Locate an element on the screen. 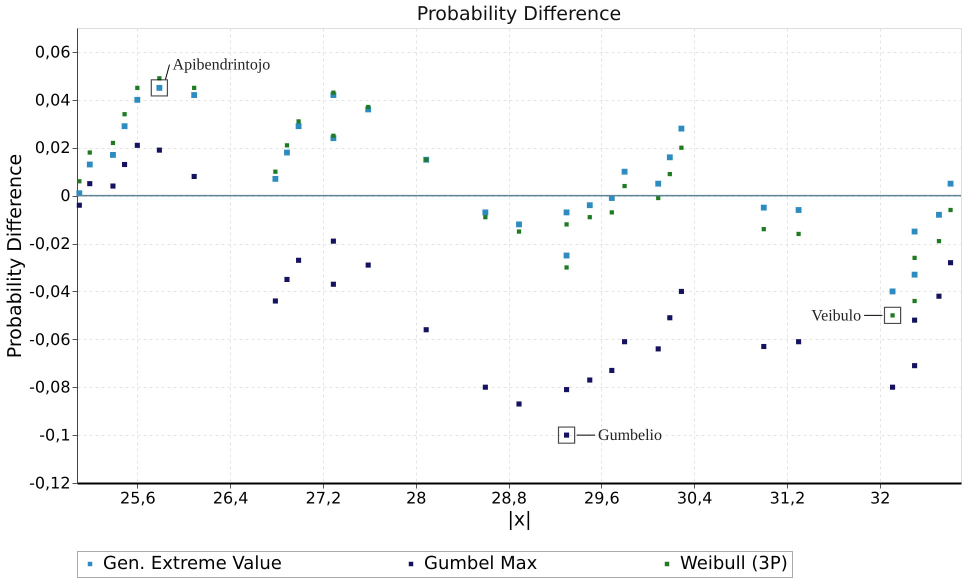  y-tick-label: -0,06 is located at coordinates (49, 339).